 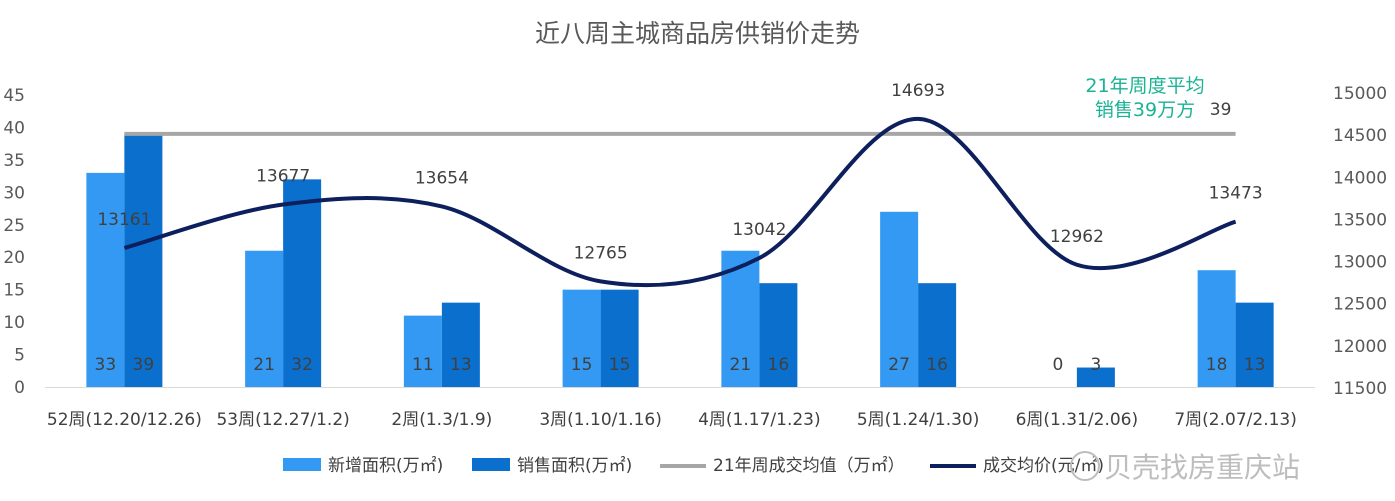 What do you see at coordinates (14, 291) in the screenshot?
I see `y-left-tick-label: 15` at bounding box center [14, 291].